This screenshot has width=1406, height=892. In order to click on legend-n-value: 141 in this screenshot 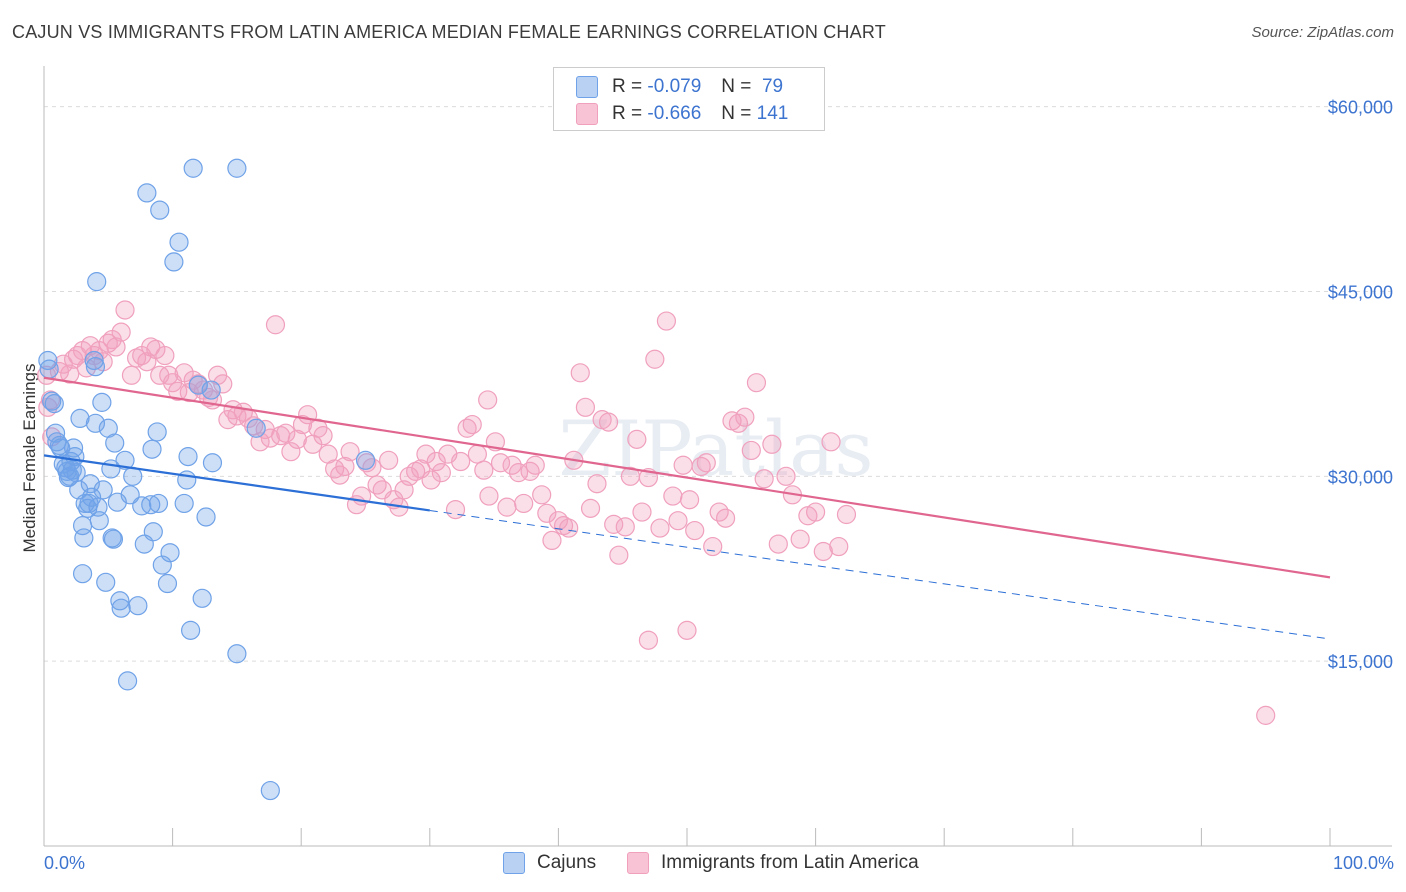, I will do `click(772, 113)`.